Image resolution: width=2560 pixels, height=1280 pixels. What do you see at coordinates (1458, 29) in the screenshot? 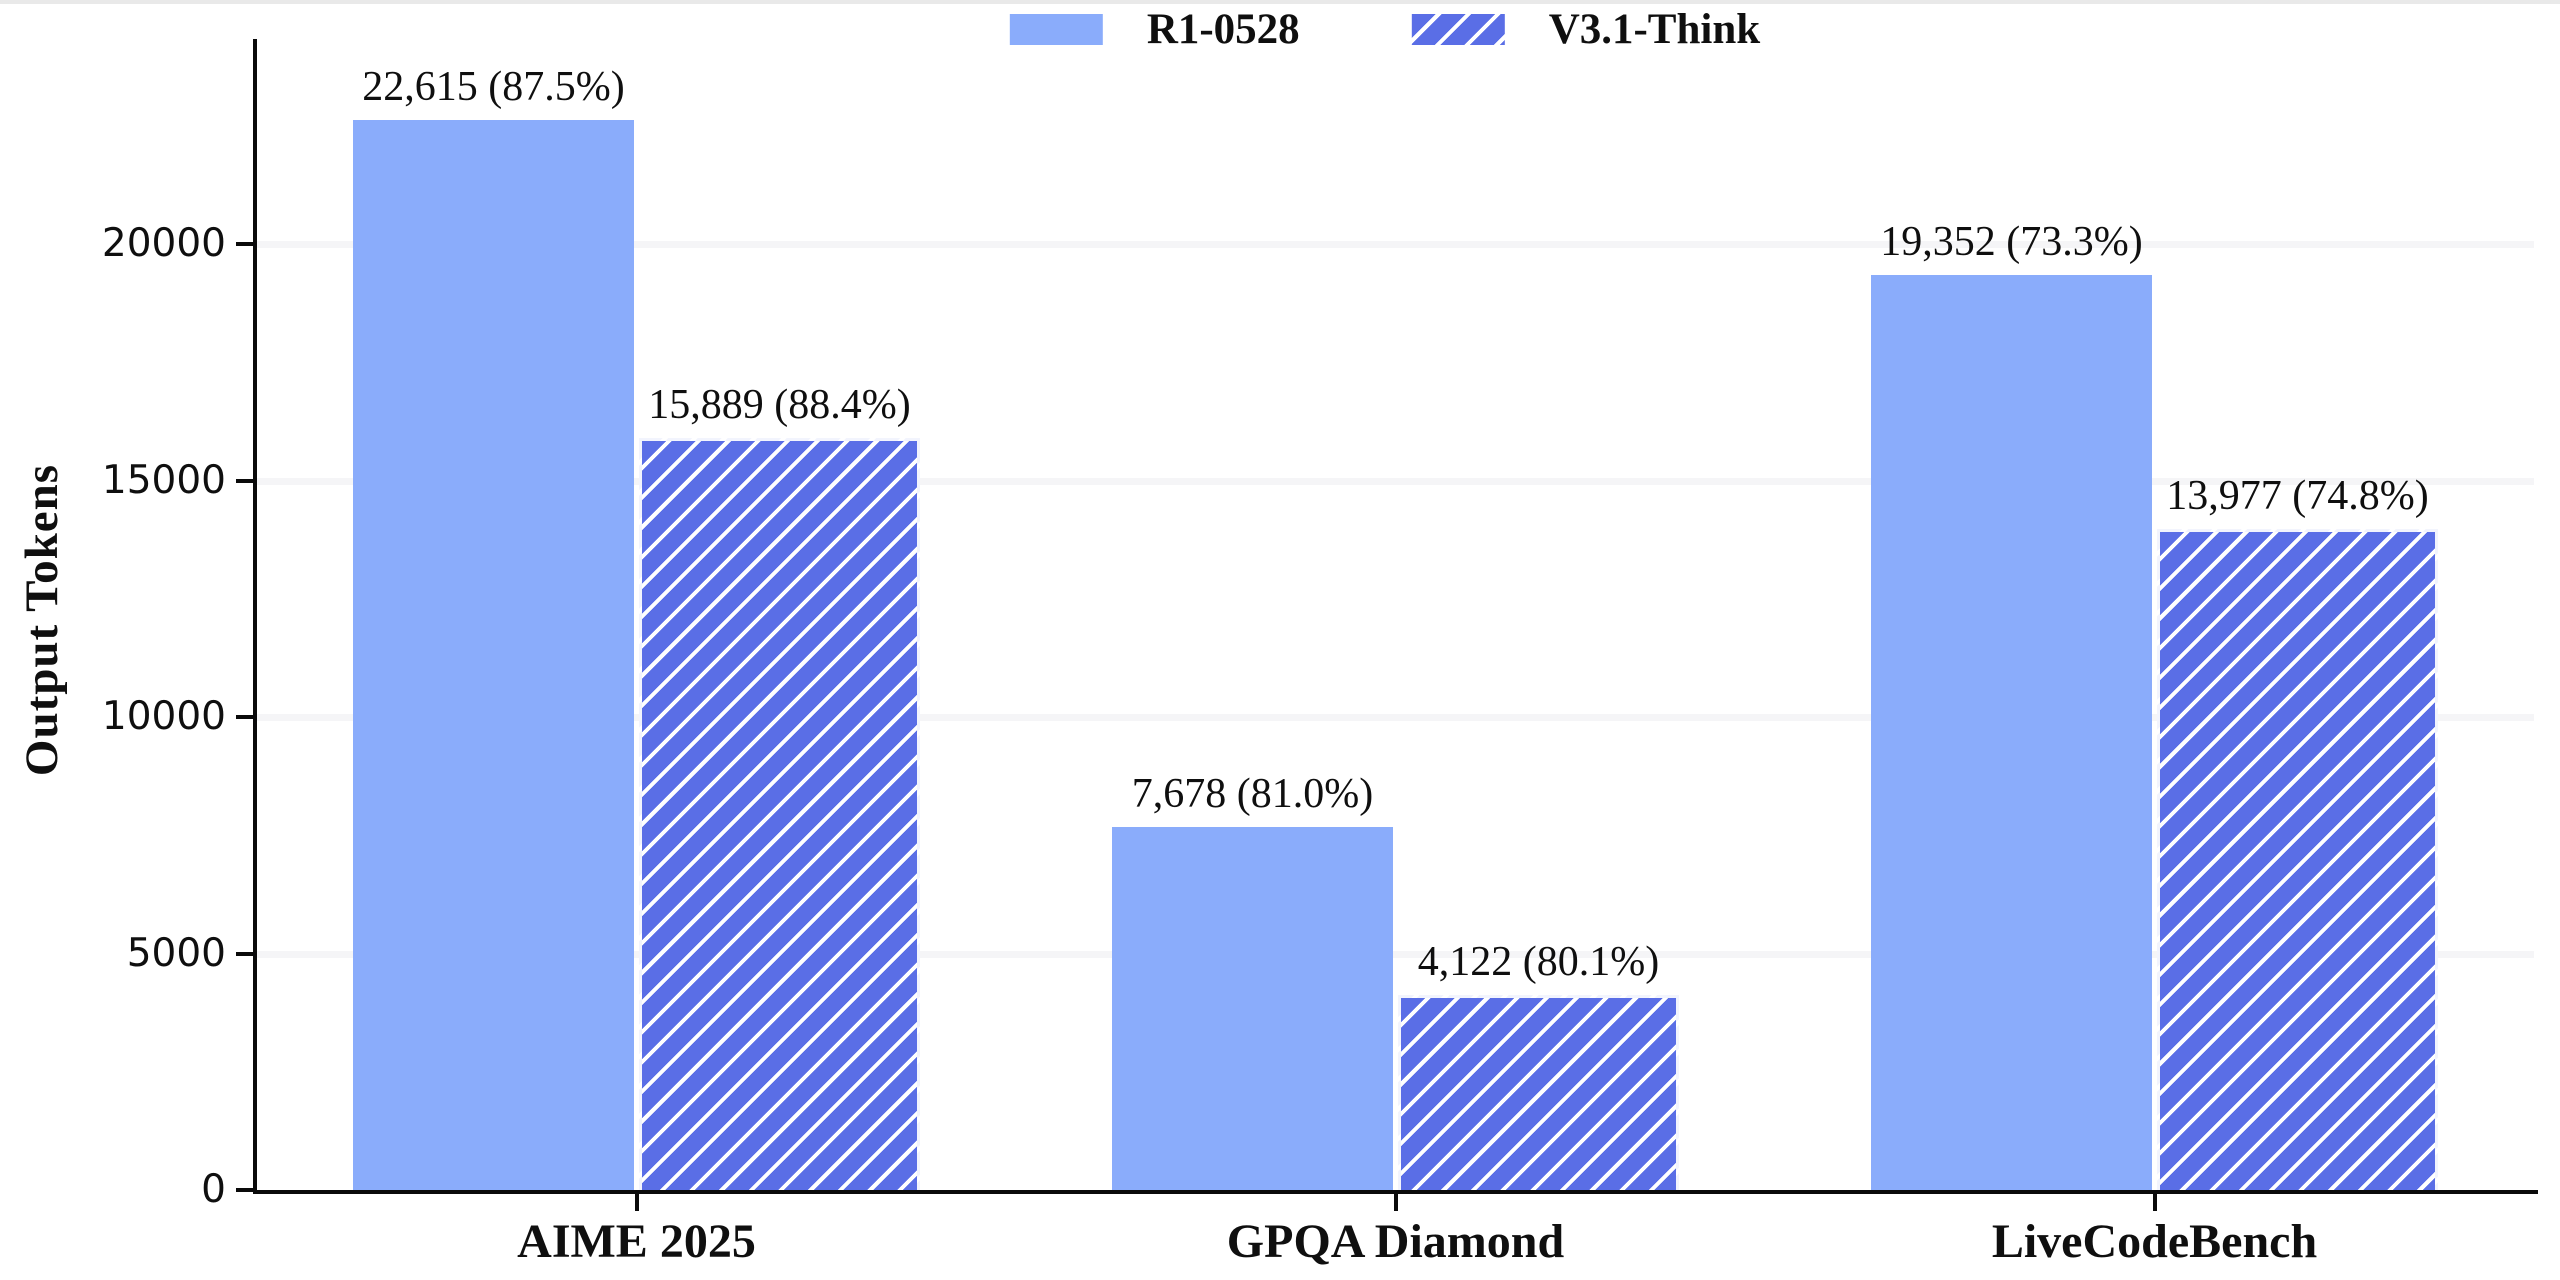
I see `legend-swatch-hatched-icon` at bounding box center [1458, 29].